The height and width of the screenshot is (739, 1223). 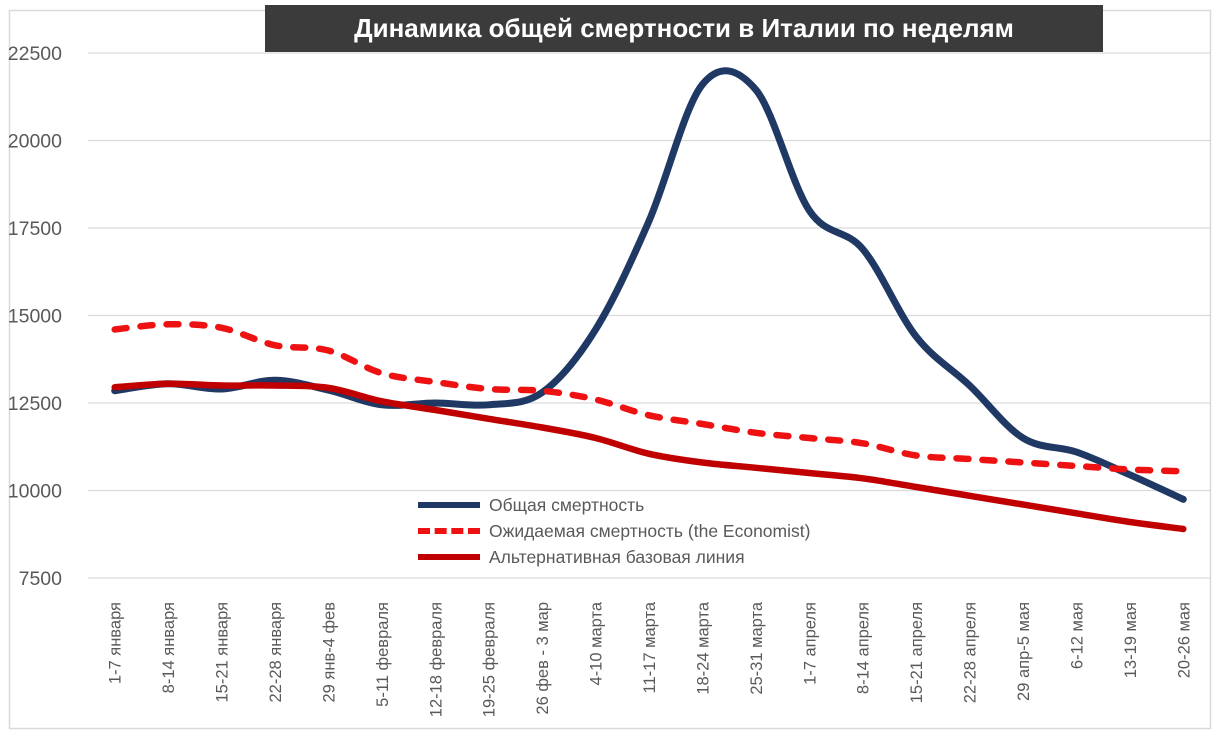 What do you see at coordinates (703, 647) in the screenshot?
I see `x-tick-label: 18-24 марта` at bounding box center [703, 647].